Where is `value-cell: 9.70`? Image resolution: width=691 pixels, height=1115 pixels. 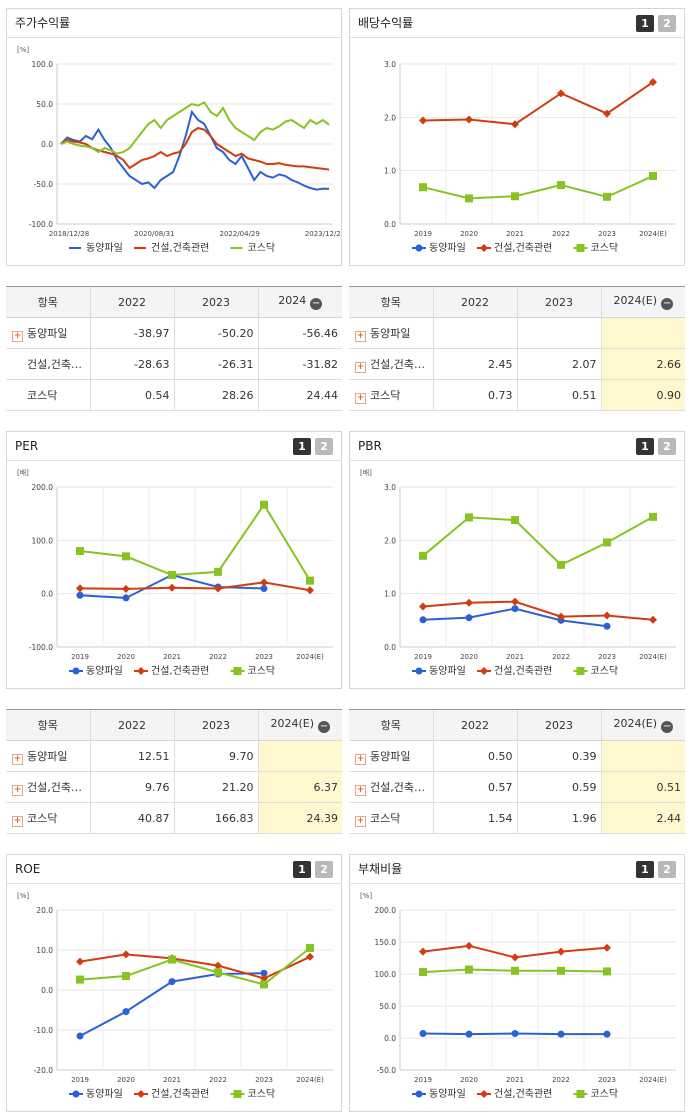 value-cell: 9.70 is located at coordinates (215, 756).